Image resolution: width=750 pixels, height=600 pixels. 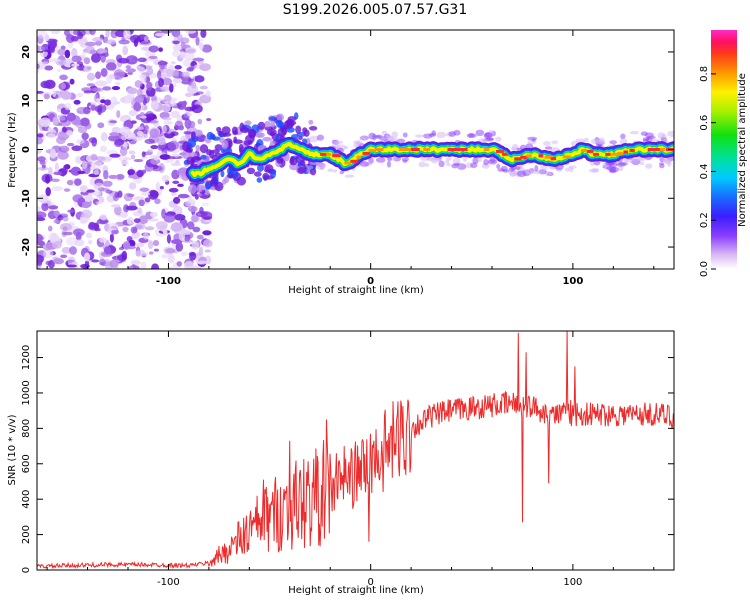 What do you see at coordinates (26, 570) in the screenshot?
I see `snr-y-tick-label: 0` at bounding box center [26, 570].